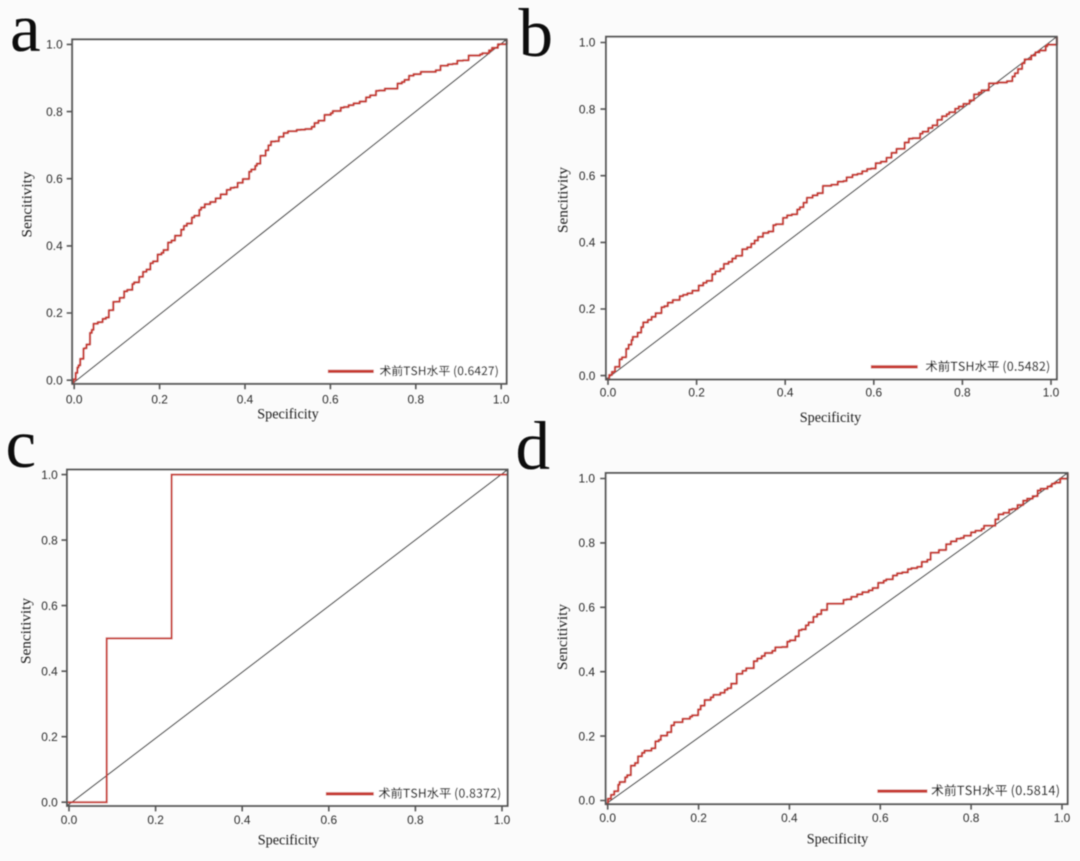 The height and width of the screenshot is (861, 1080). Describe the element at coordinates (25, 33) in the screenshot. I see `svg-text: a` at that location.